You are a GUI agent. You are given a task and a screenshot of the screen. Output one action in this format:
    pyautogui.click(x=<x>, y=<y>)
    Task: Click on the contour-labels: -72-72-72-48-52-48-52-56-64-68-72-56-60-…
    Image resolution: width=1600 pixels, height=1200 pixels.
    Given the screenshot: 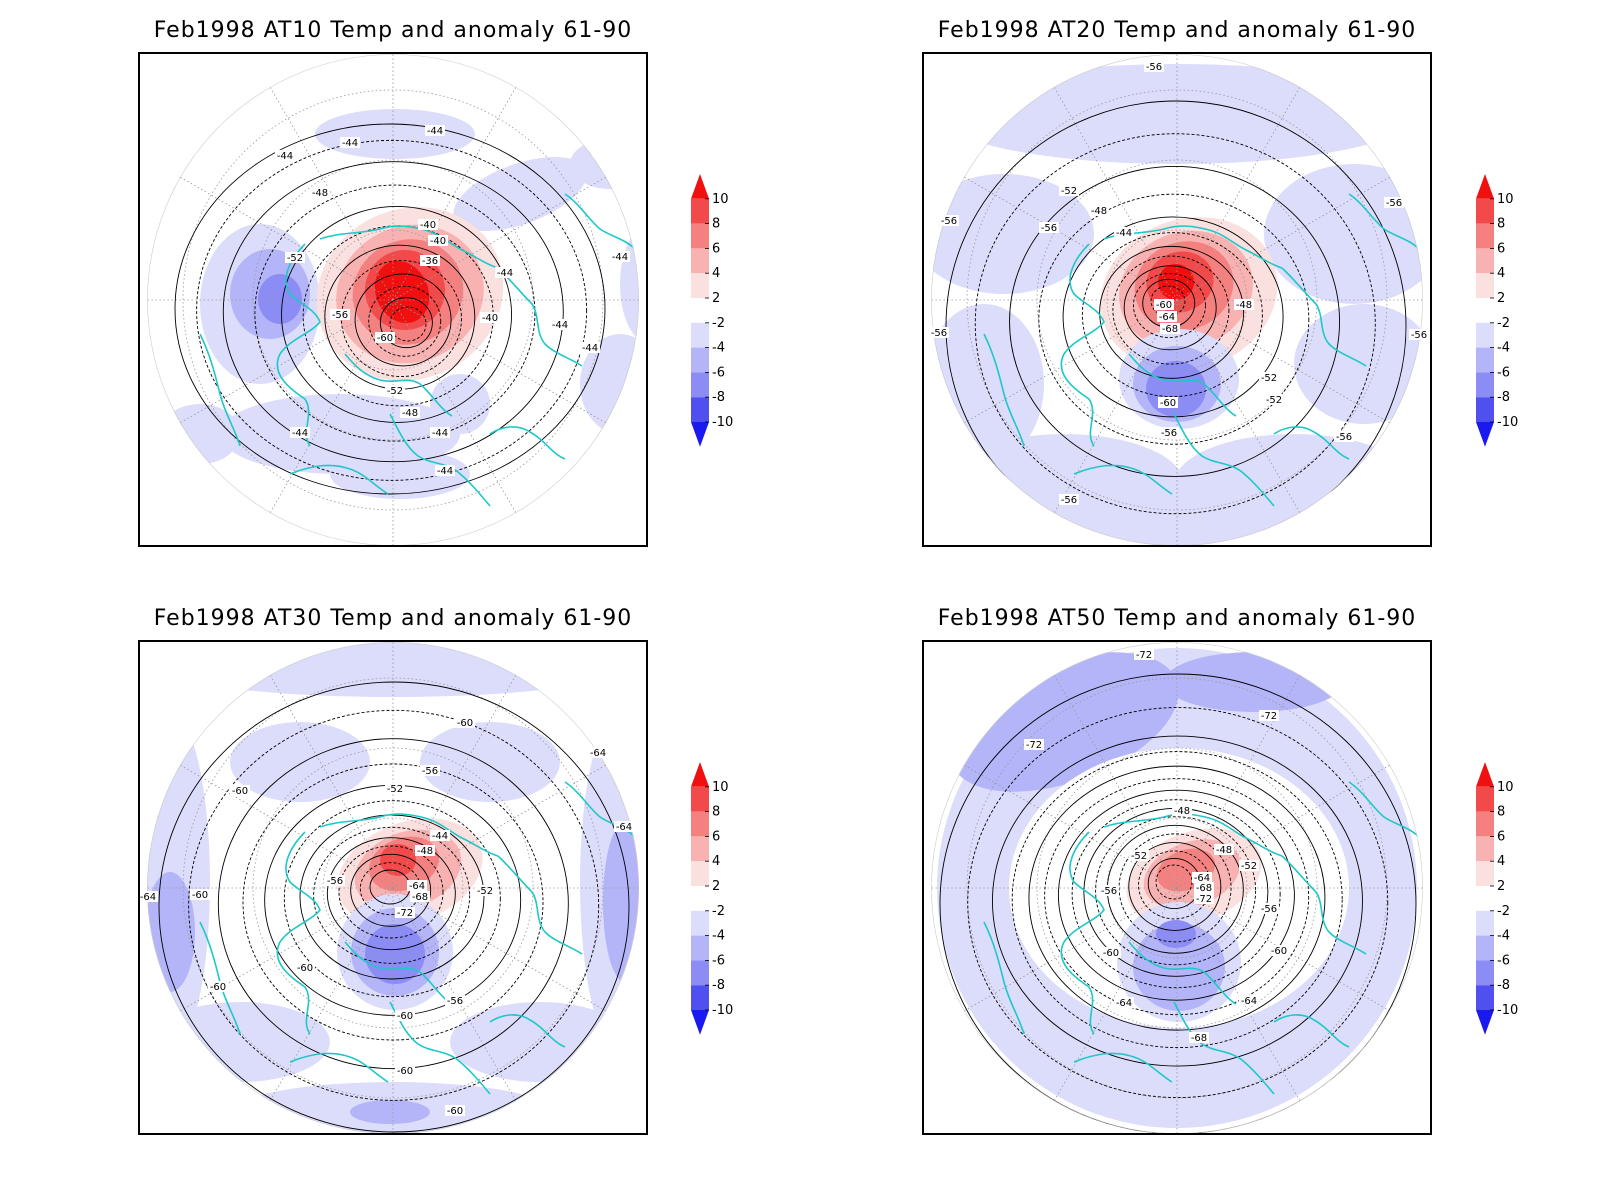 What is the action you would take?
    pyautogui.click(x=1156, y=846)
    